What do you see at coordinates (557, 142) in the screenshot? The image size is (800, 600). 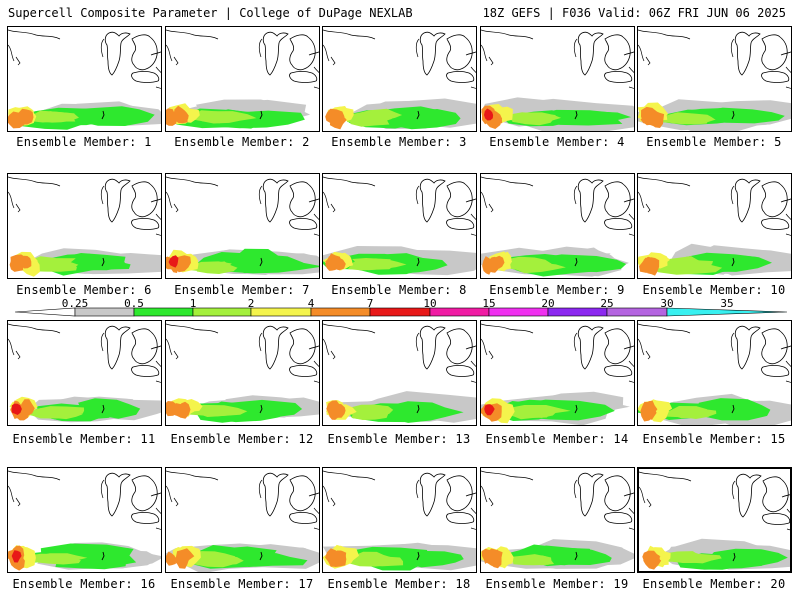 I see `ensemble-member-label: Ensemble Member: 4` at bounding box center [557, 142].